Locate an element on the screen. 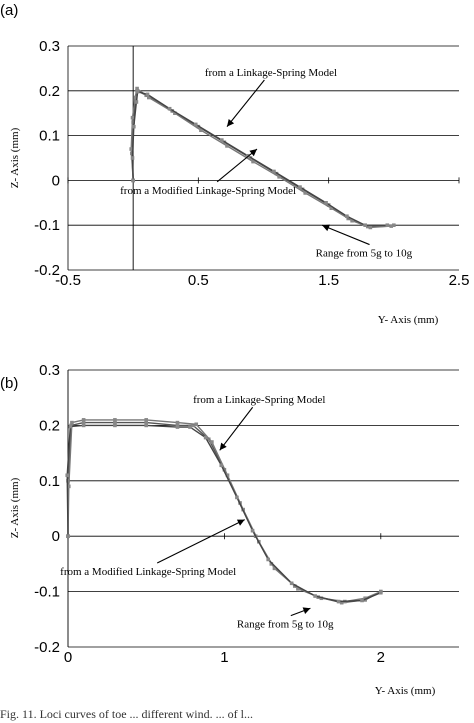 The width and height of the screenshot is (474, 723). x-axis-title: Y- Axis (mm) is located at coordinates (408, 320).